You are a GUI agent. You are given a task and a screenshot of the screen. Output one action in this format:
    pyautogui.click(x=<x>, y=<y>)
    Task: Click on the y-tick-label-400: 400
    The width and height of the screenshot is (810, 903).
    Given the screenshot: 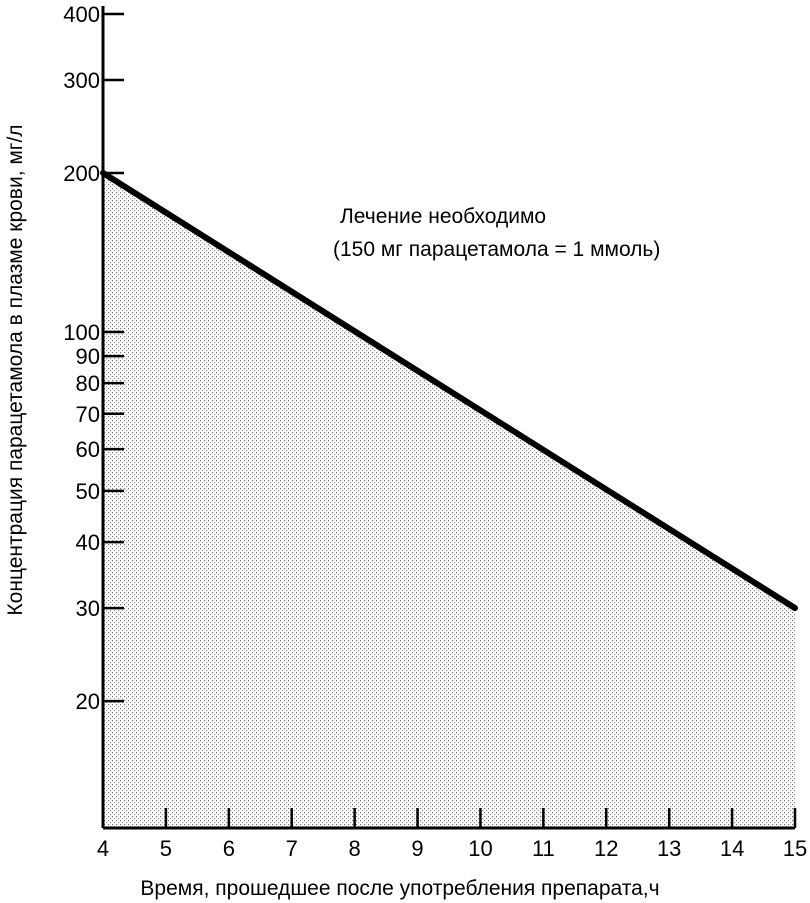 What is the action you would take?
    pyautogui.click(x=81, y=14)
    